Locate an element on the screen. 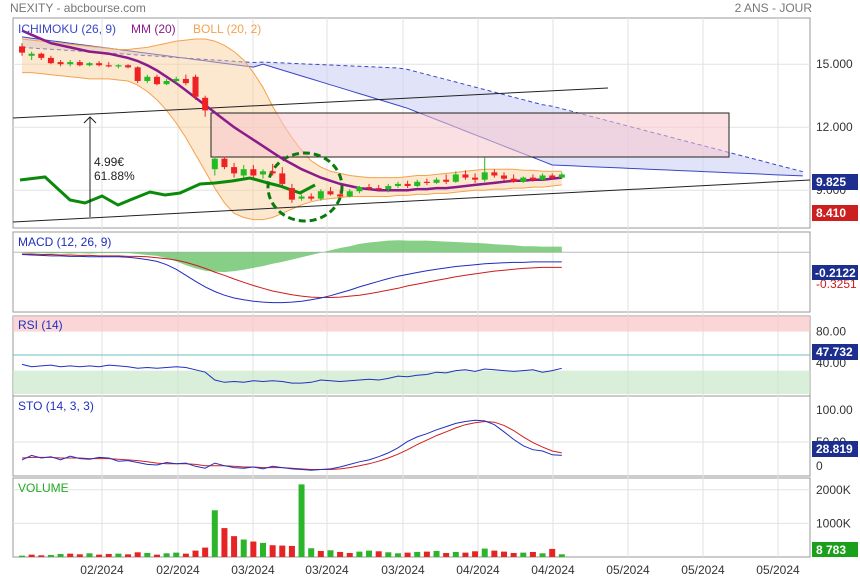 The width and height of the screenshot is (860, 580). sto-tick-label: 100.00 is located at coordinates (834, 410).